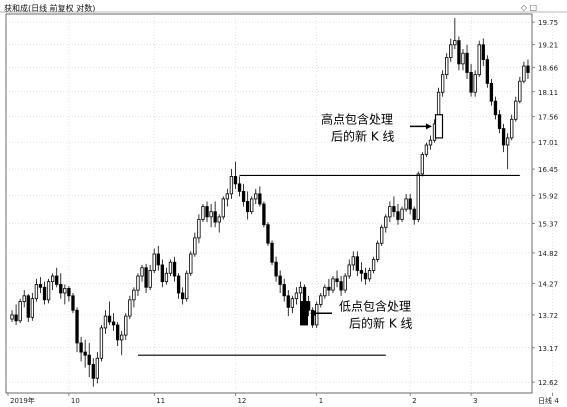 This screenshot has height=407, width=567. What do you see at coordinates (533, 7) in the screenshot?
I see `square-icon: □` at bounding box center [533, 7].